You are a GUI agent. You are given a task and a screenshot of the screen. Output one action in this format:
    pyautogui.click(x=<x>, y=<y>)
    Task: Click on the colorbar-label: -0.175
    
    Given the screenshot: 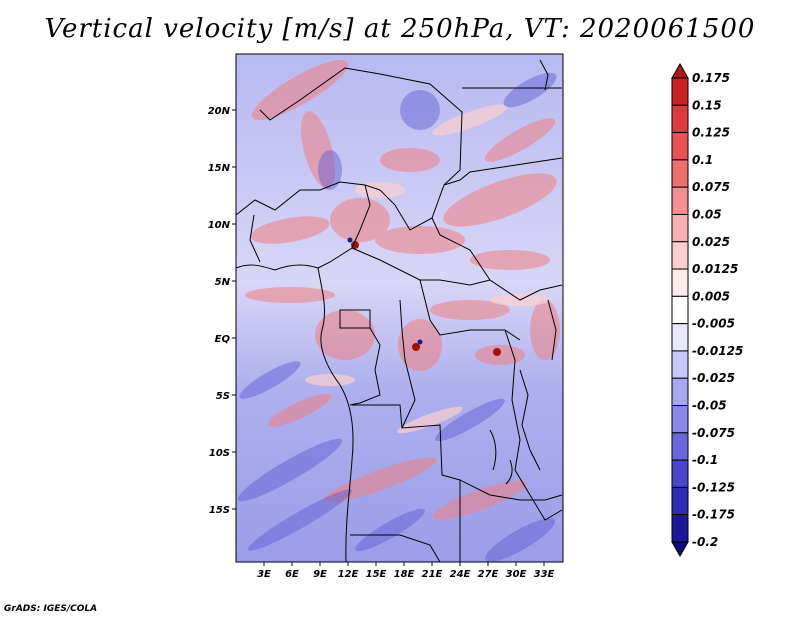 What is the action you would take?
    pyautogui.click(x=713, y=515)
    